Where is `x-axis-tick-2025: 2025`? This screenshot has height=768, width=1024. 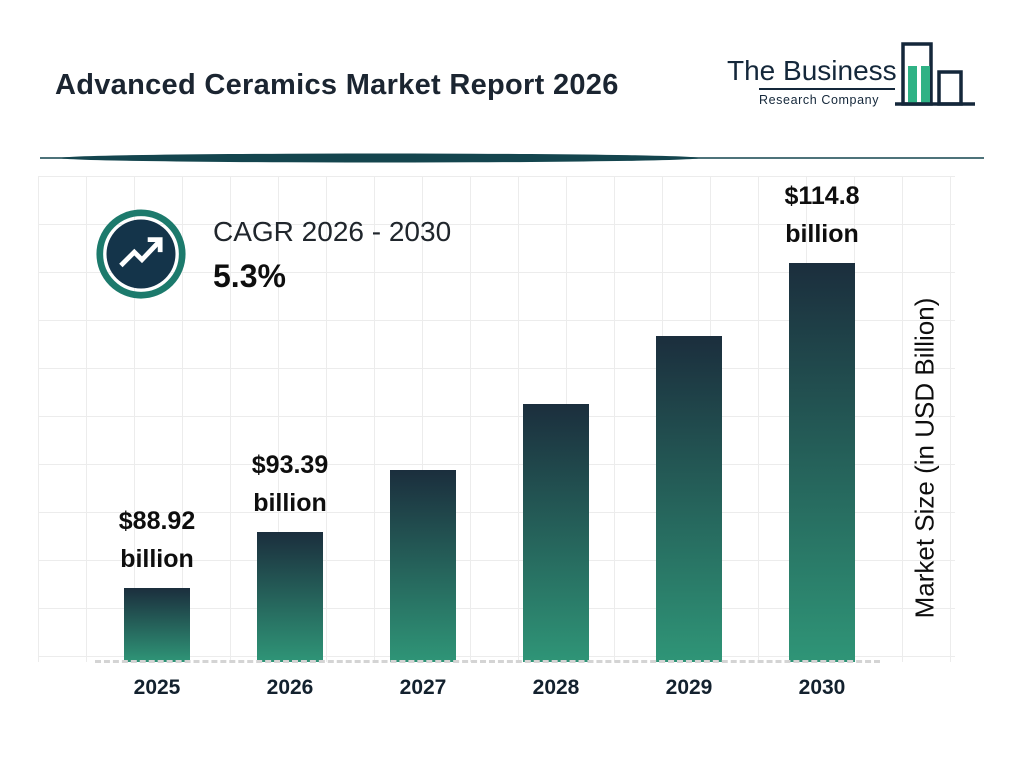
x-axis-tick-2025: 2025 is located at coordinates (157, 687).